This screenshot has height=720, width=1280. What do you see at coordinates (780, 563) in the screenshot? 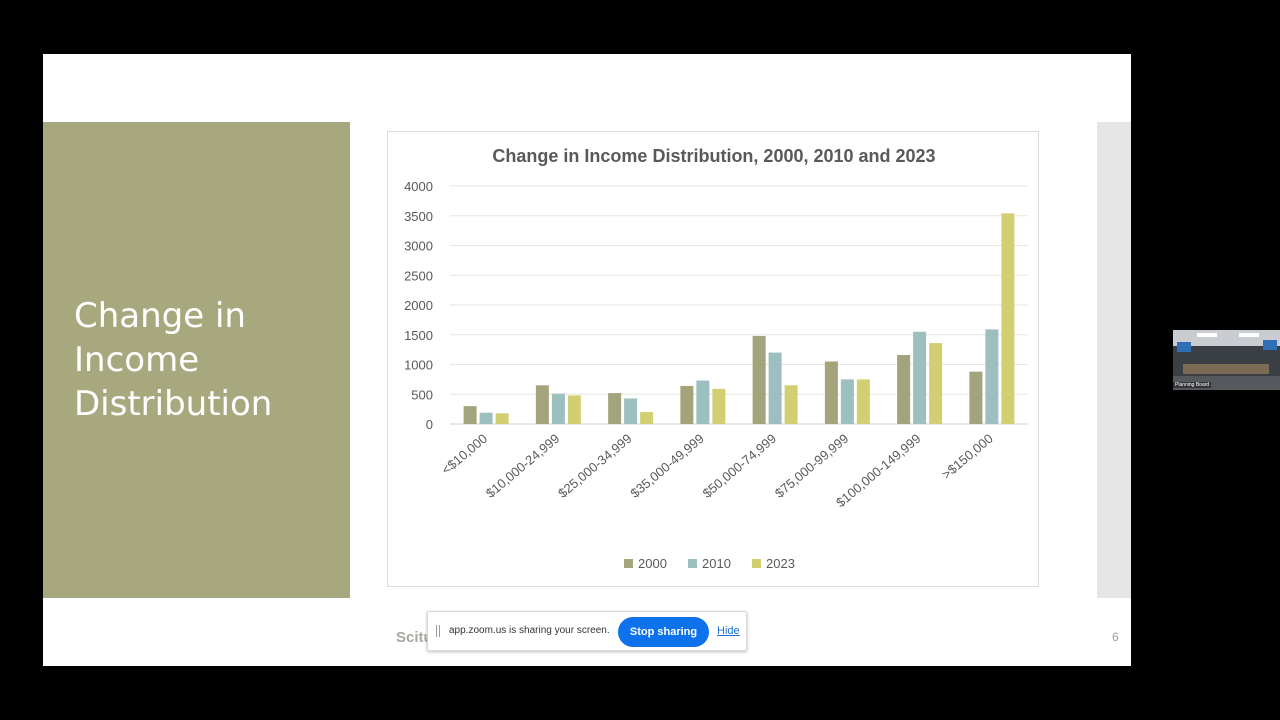
I see `legend-label-2023: 2023` at bounding box center [780, 563].